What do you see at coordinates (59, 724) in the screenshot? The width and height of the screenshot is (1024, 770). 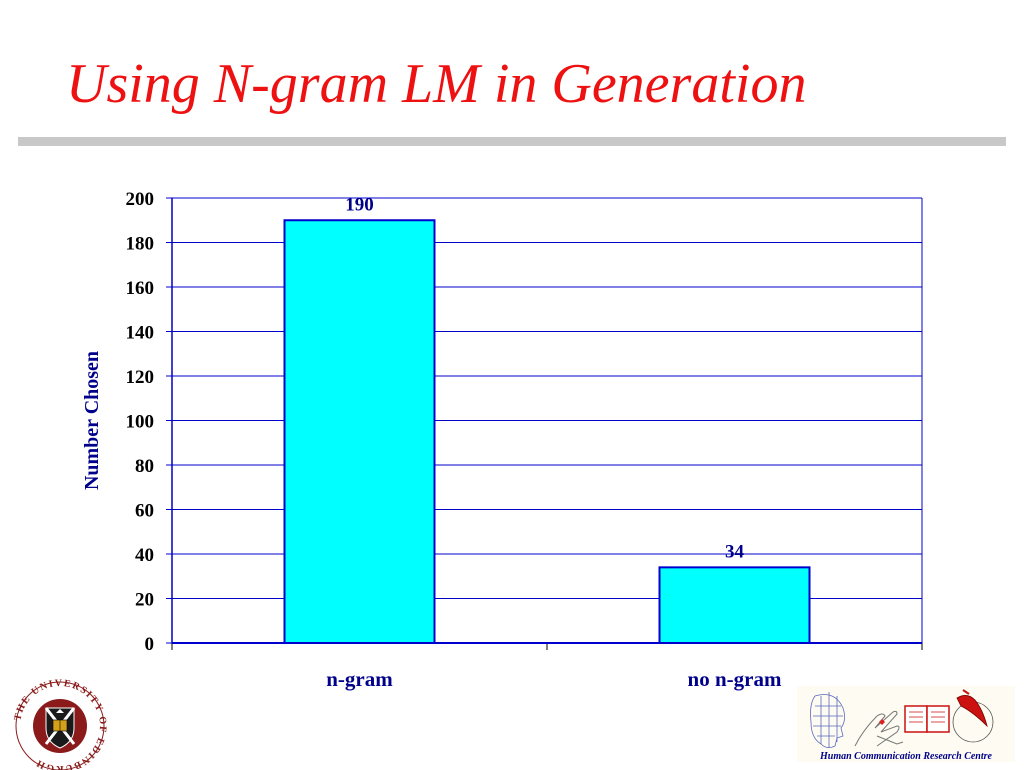 I see `university-seal-icon: THE UNIVERSITY OF EDINBURGH` at bounding box center [59, 724].